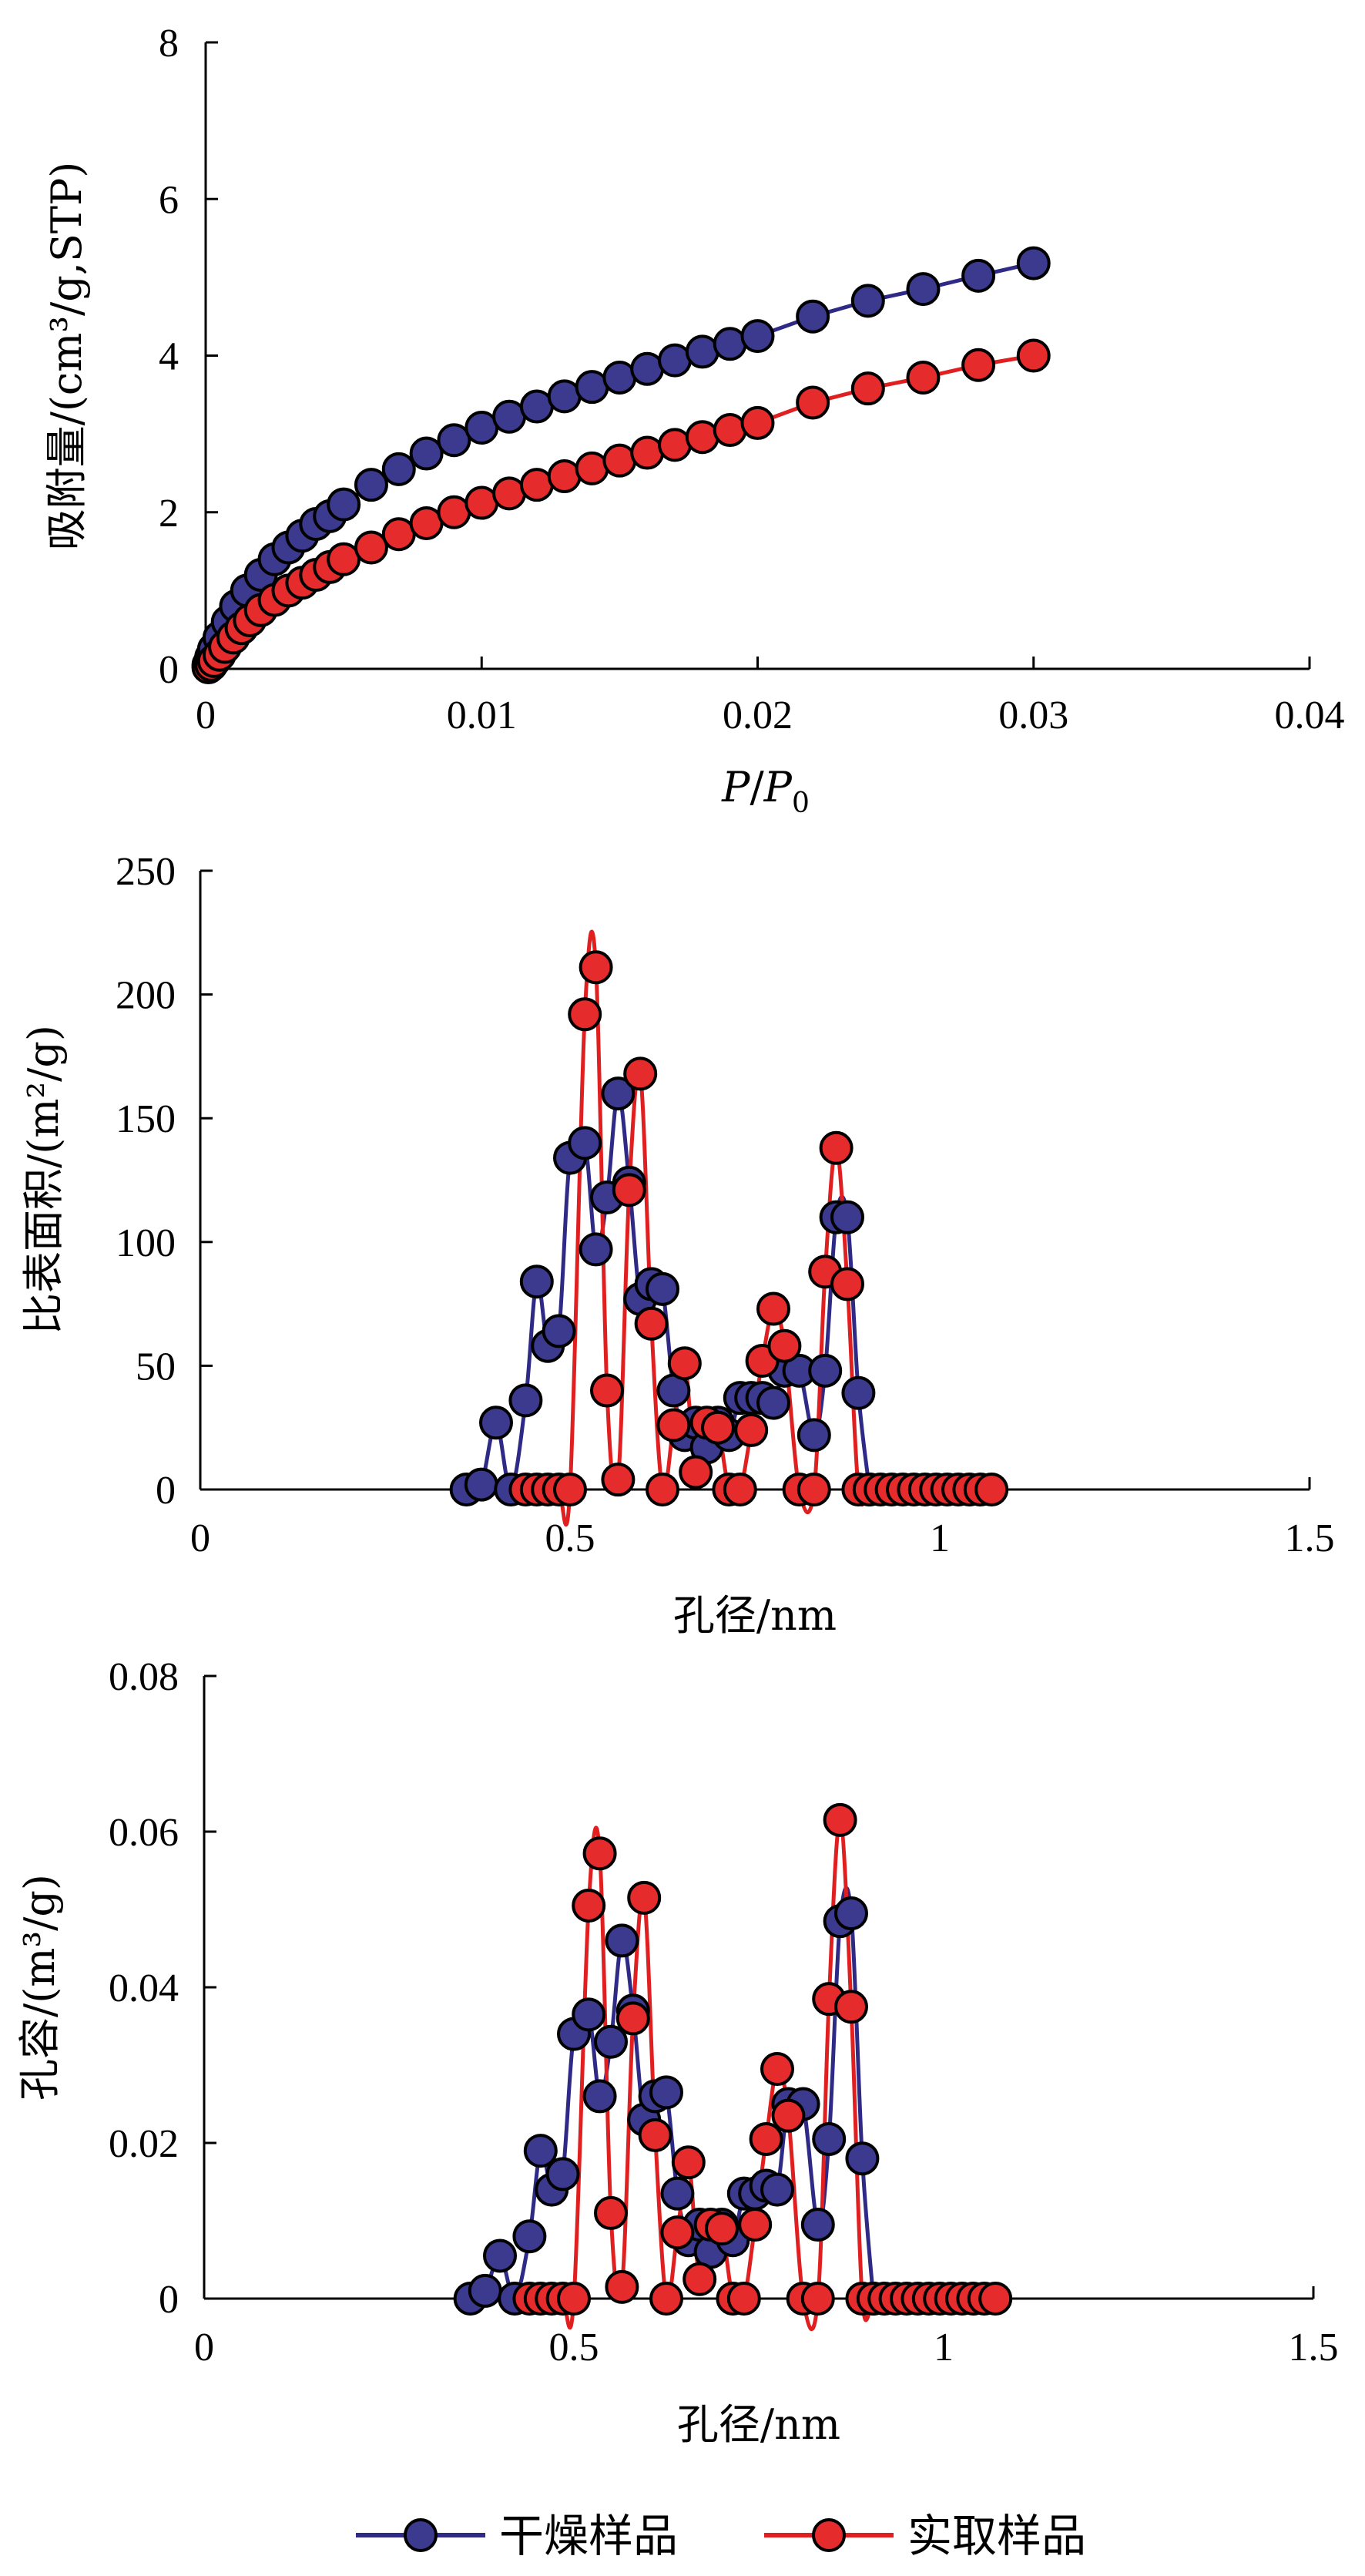 The height and width of the screenshot is (2576, 1365). What do you see at coordinates (146, 872) in the screenshot?
I see `y-tick-label: 250` at bounding box center [146, 872].